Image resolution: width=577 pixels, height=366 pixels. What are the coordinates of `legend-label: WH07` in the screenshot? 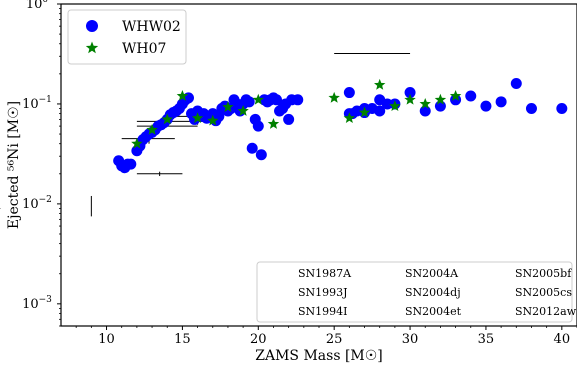 It's located at (144, 49).